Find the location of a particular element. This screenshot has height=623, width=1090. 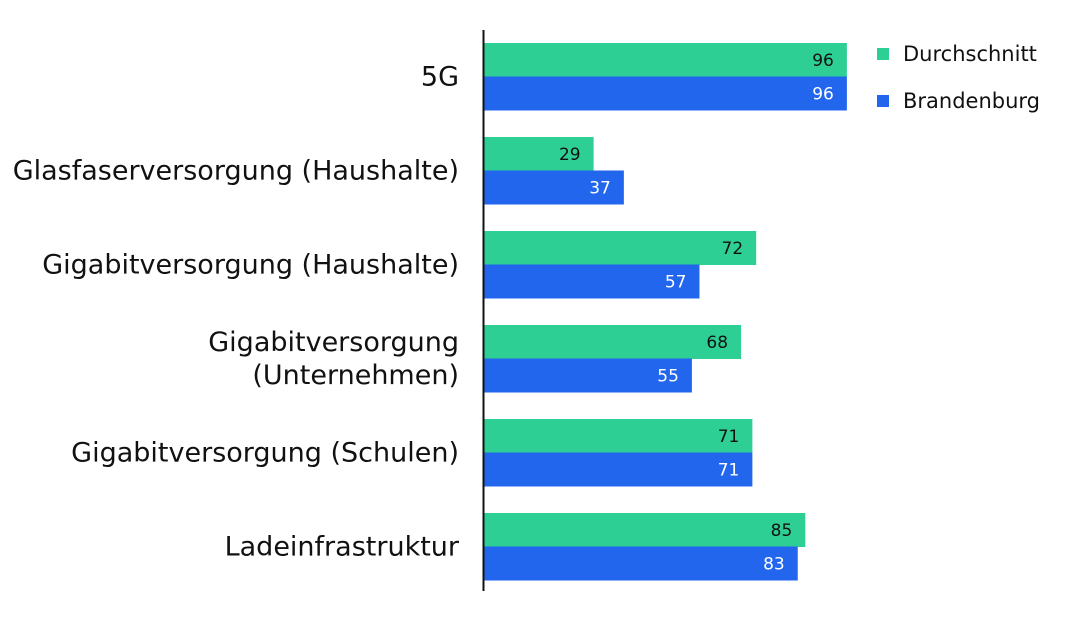

data-label-brandenburg-6: 83 is located at coordinates (774, 564).